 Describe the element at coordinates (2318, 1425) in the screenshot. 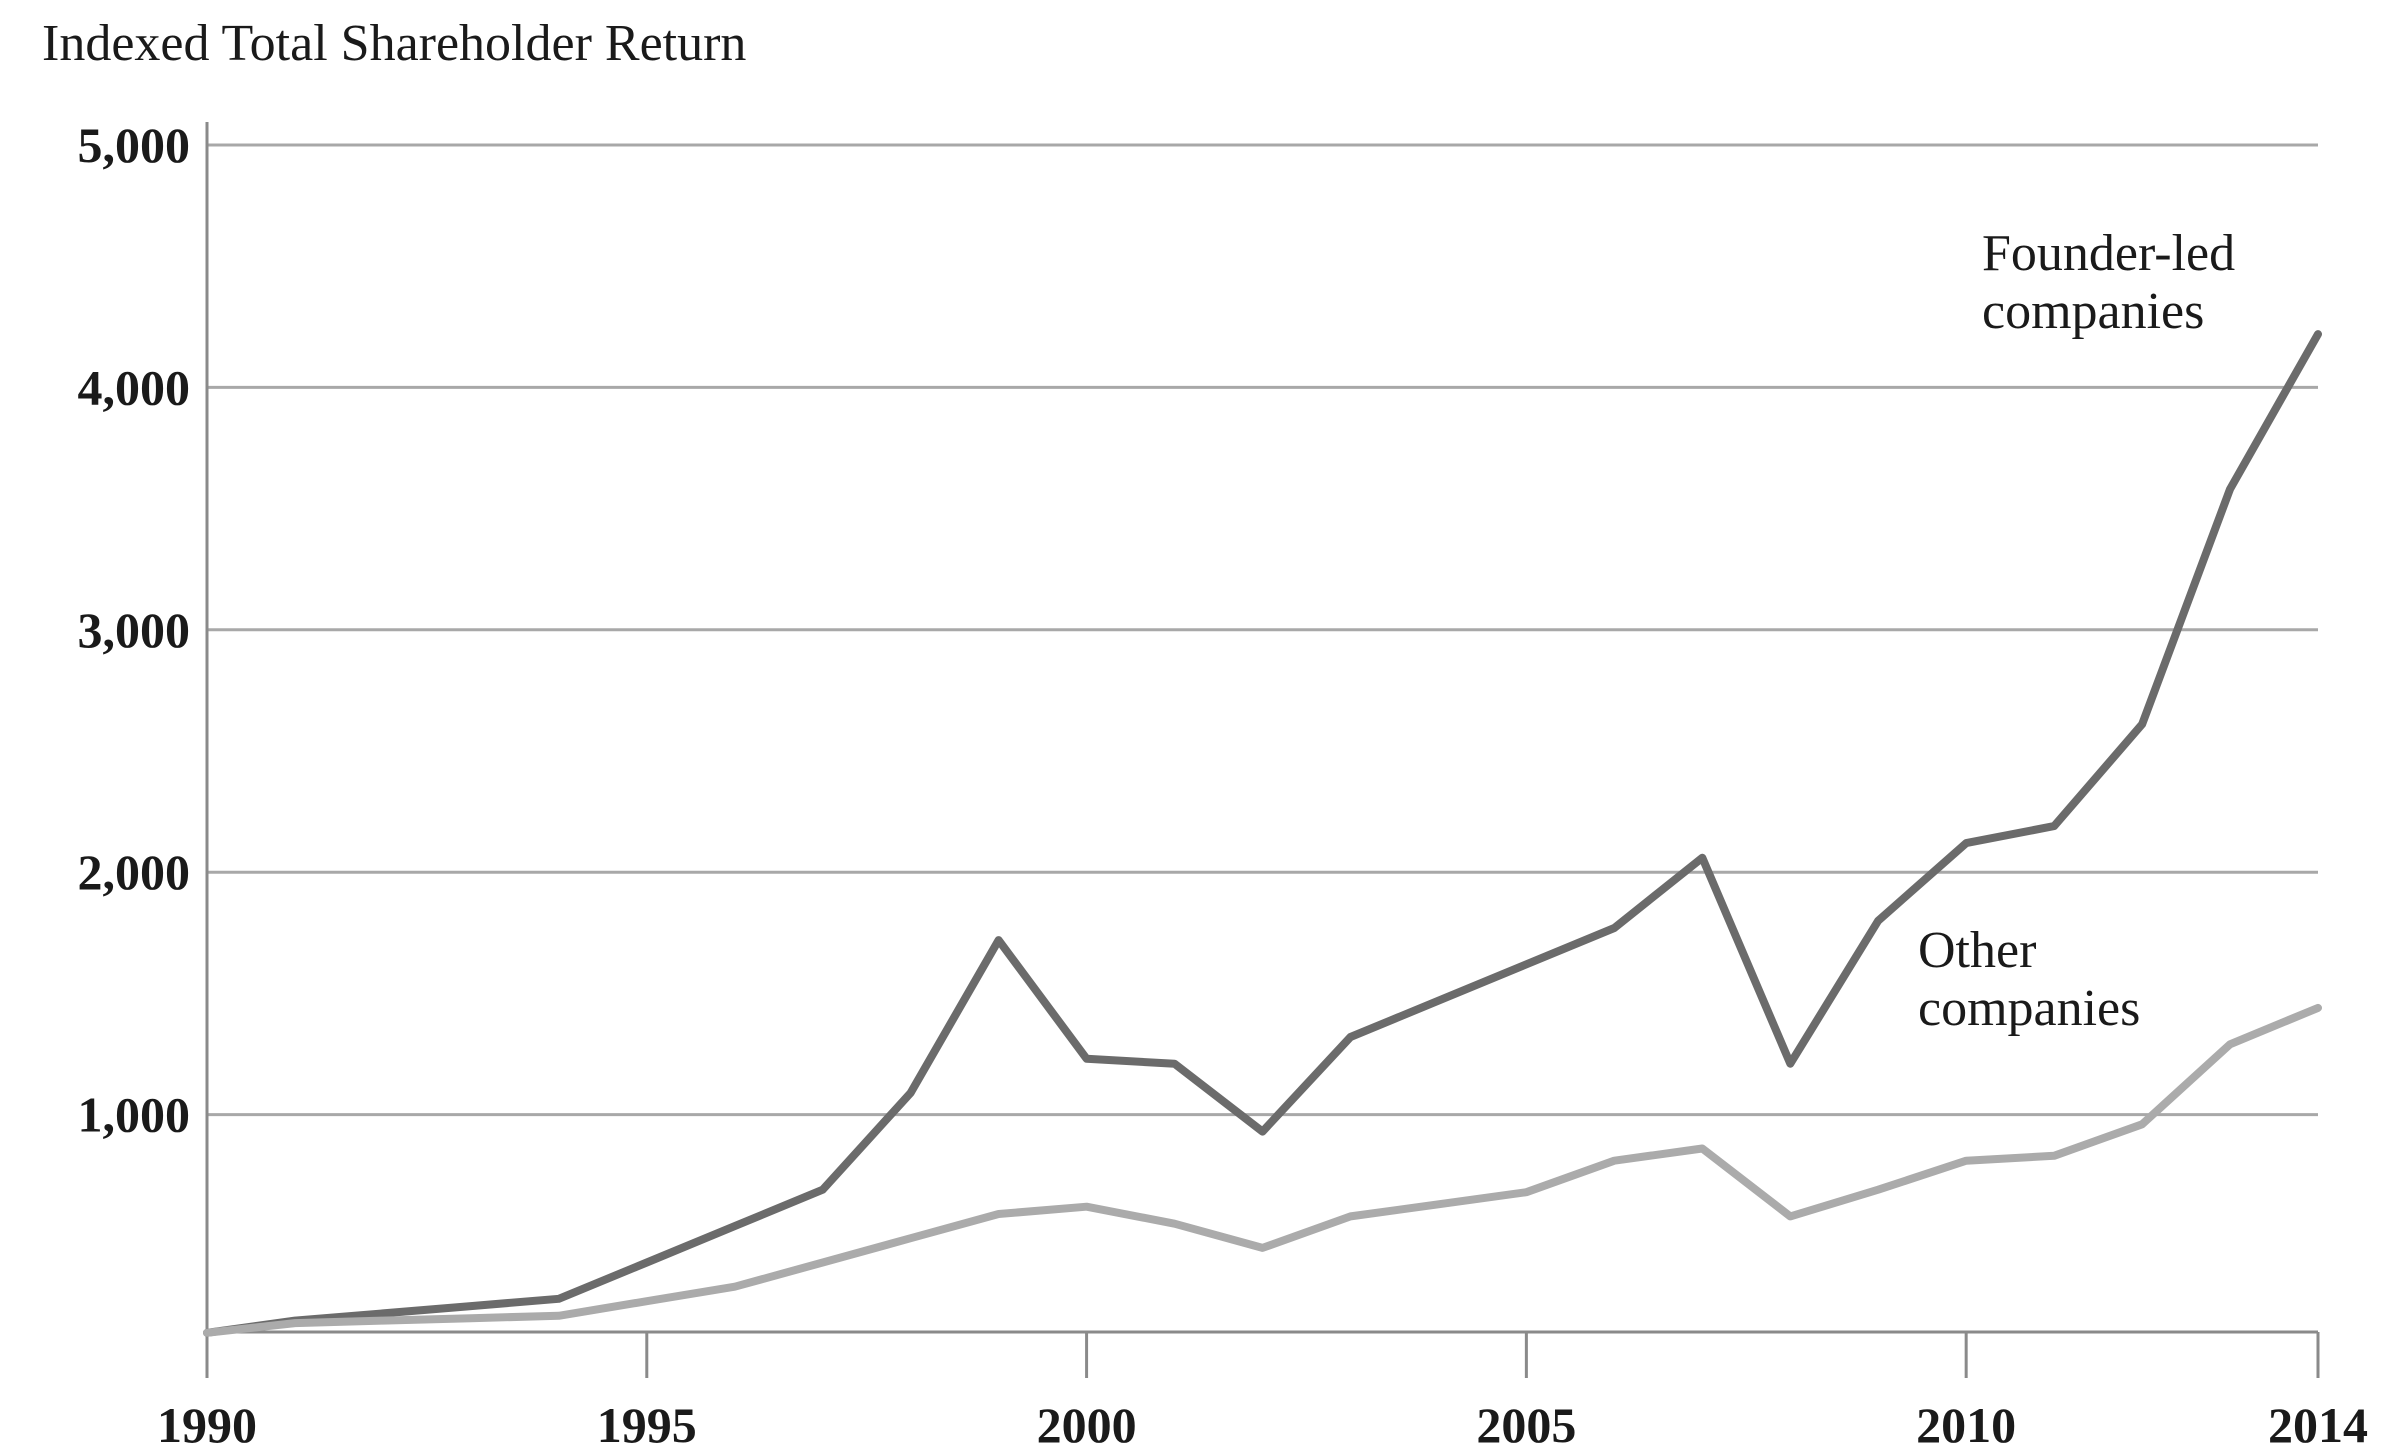

I see `x-tick-label: 2014` at that location.